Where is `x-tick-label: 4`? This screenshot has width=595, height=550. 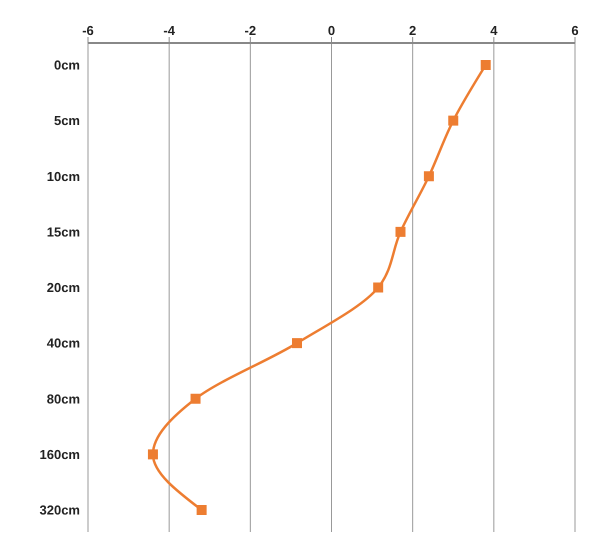 x-tick-label: 4 is located at coordinates (494, 30).